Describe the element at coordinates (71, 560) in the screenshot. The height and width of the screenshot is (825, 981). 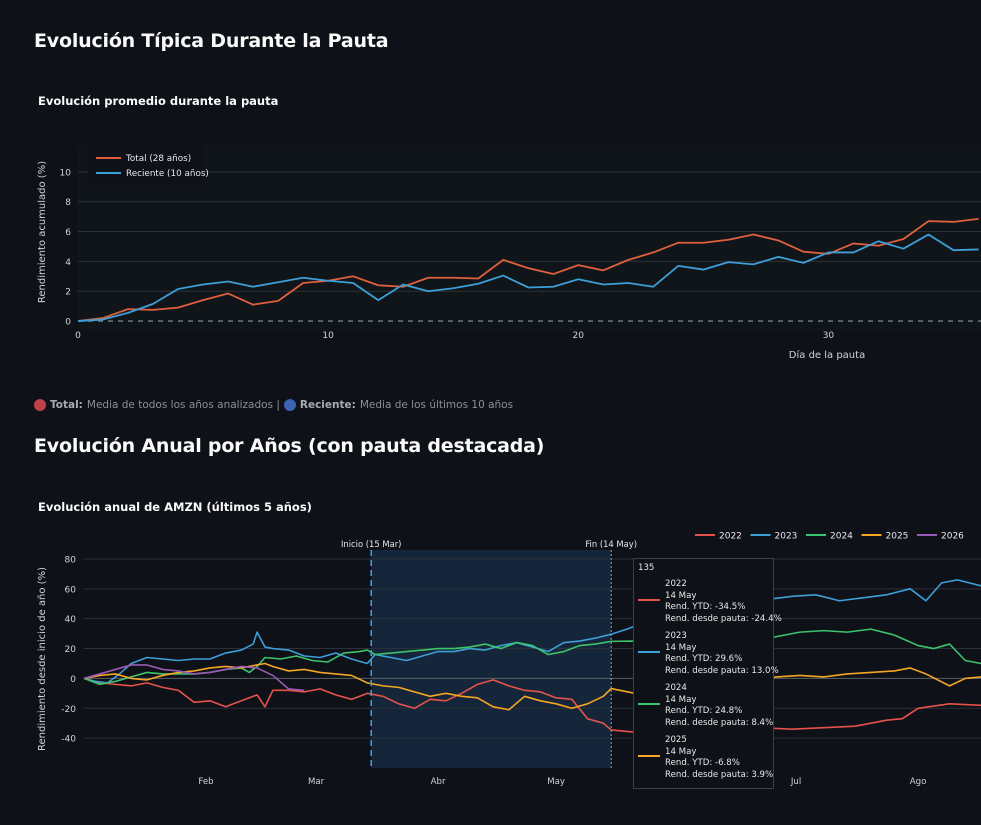
I see `chart2-ytick-label: 80` at that location.